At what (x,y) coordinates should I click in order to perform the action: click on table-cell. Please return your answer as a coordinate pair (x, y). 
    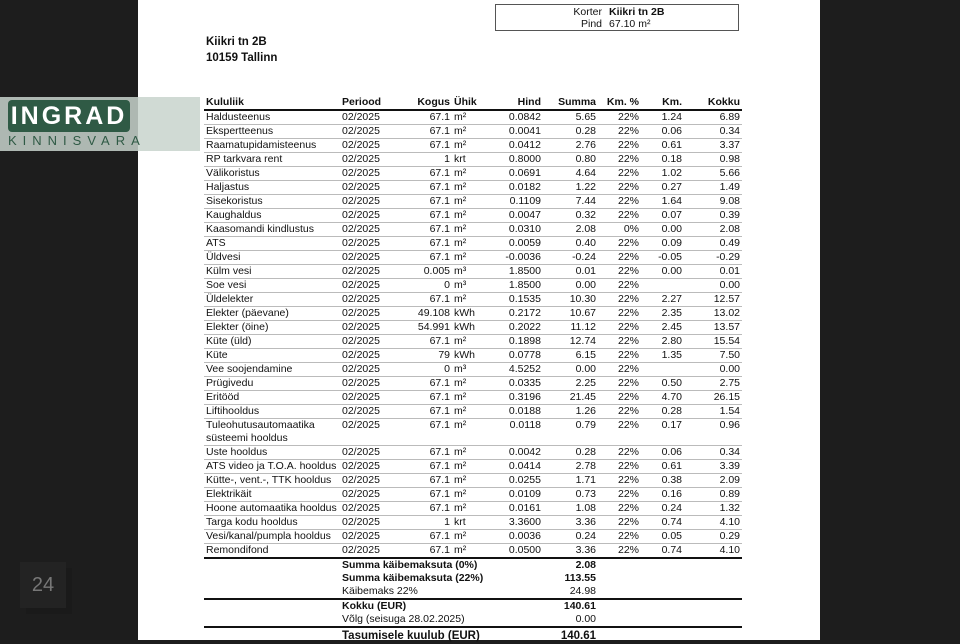
    Looking at the image, I should click on (662, 369).